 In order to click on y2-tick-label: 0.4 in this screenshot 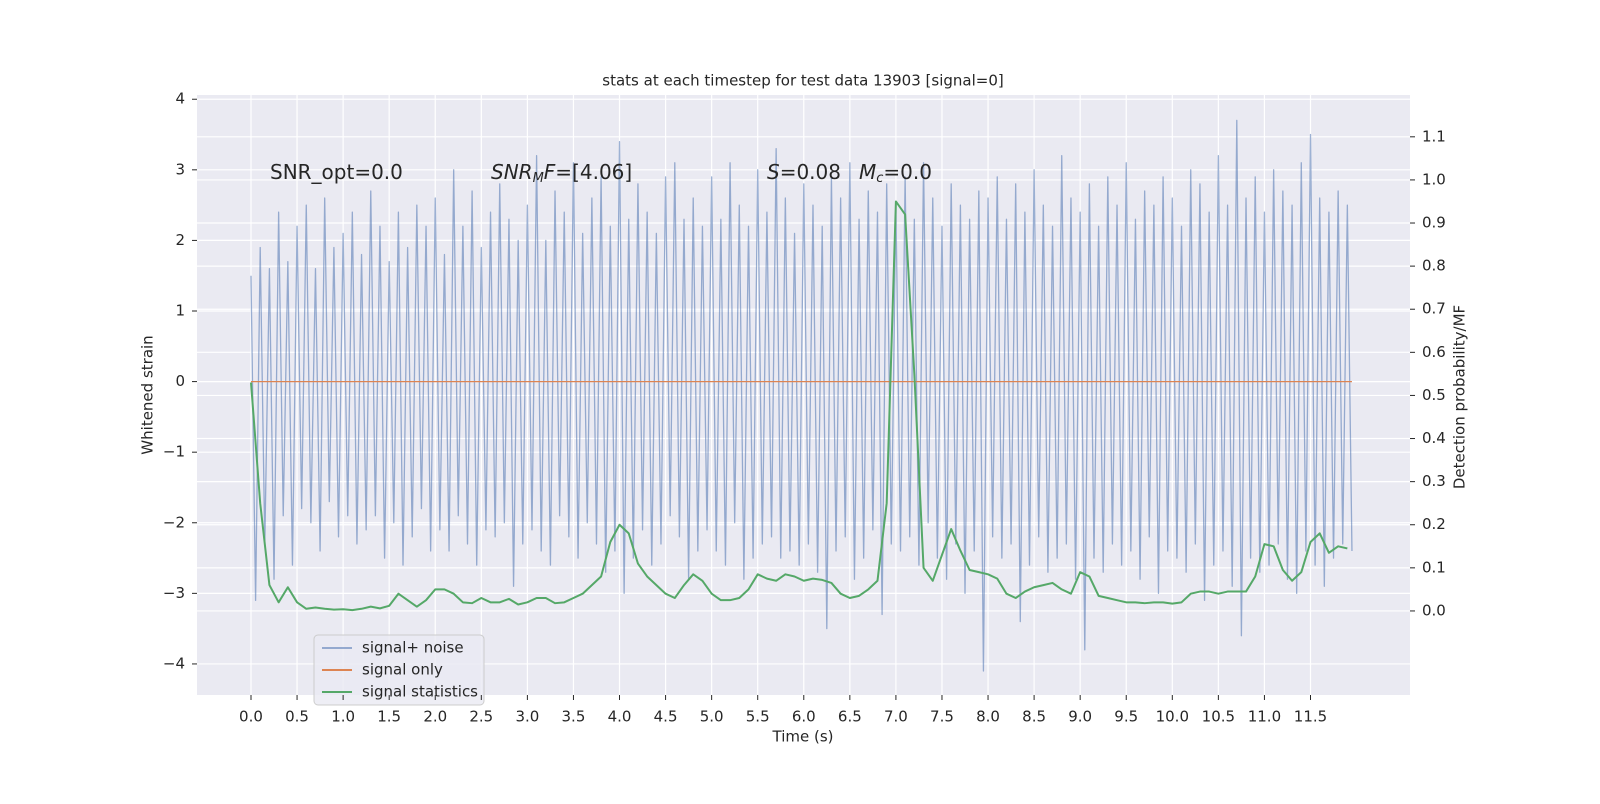, I will do `click(1434, 438)`.